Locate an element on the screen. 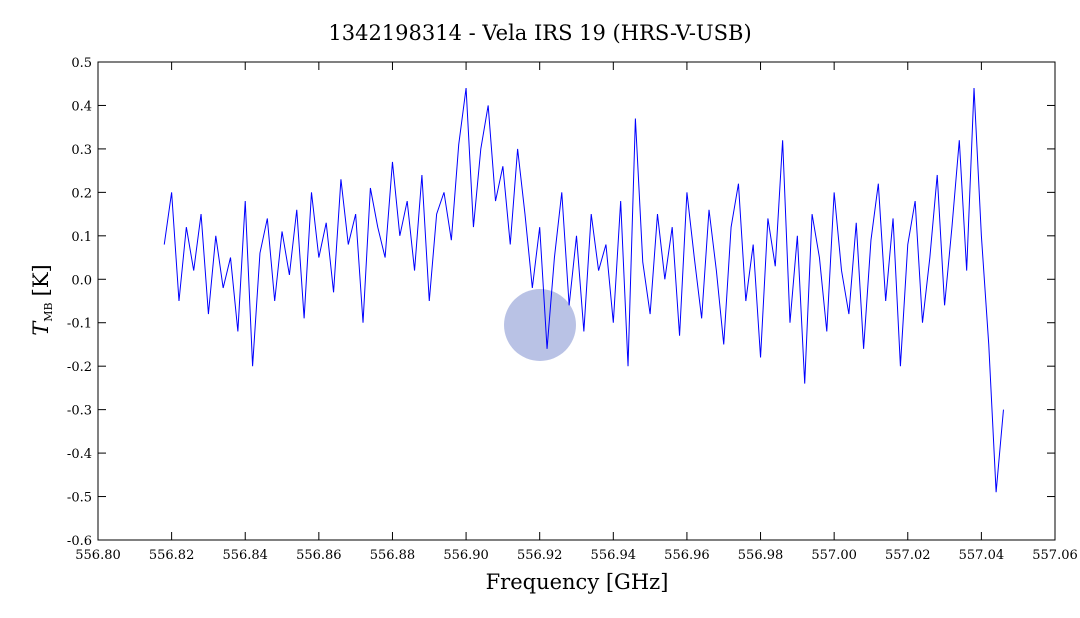 The height and width of the screenshot is (618, 1080). x-tick-label: 557.06 is located at coordinates (1055, 555).